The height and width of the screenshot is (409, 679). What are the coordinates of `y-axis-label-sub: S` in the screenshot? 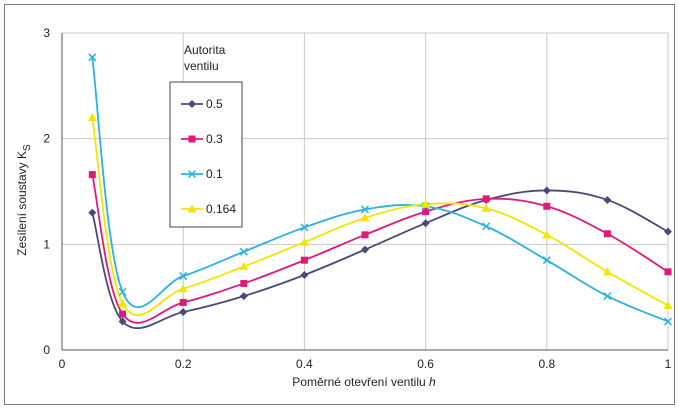 It's located at (27, 147).